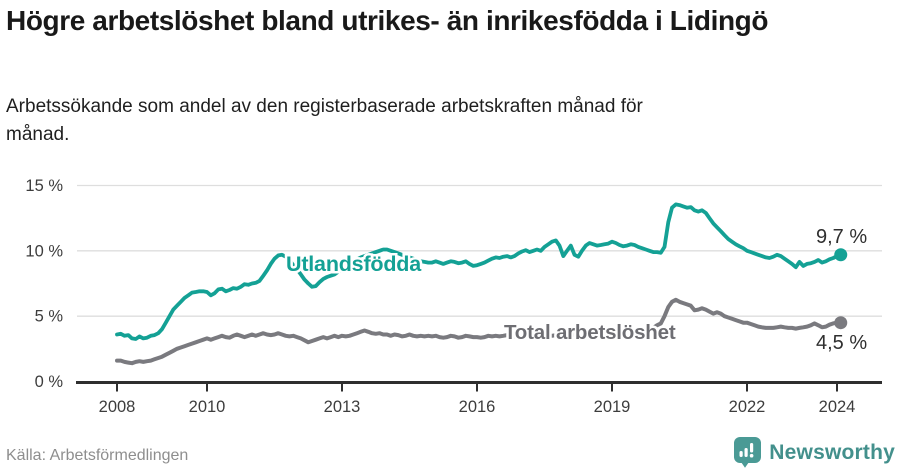 Image resolution: width=900 pixels, height=474 pixels. Describe the element at coordinates (207, 407) in the screenshot. I see `x-axis-label-2010: 2010` at that location.